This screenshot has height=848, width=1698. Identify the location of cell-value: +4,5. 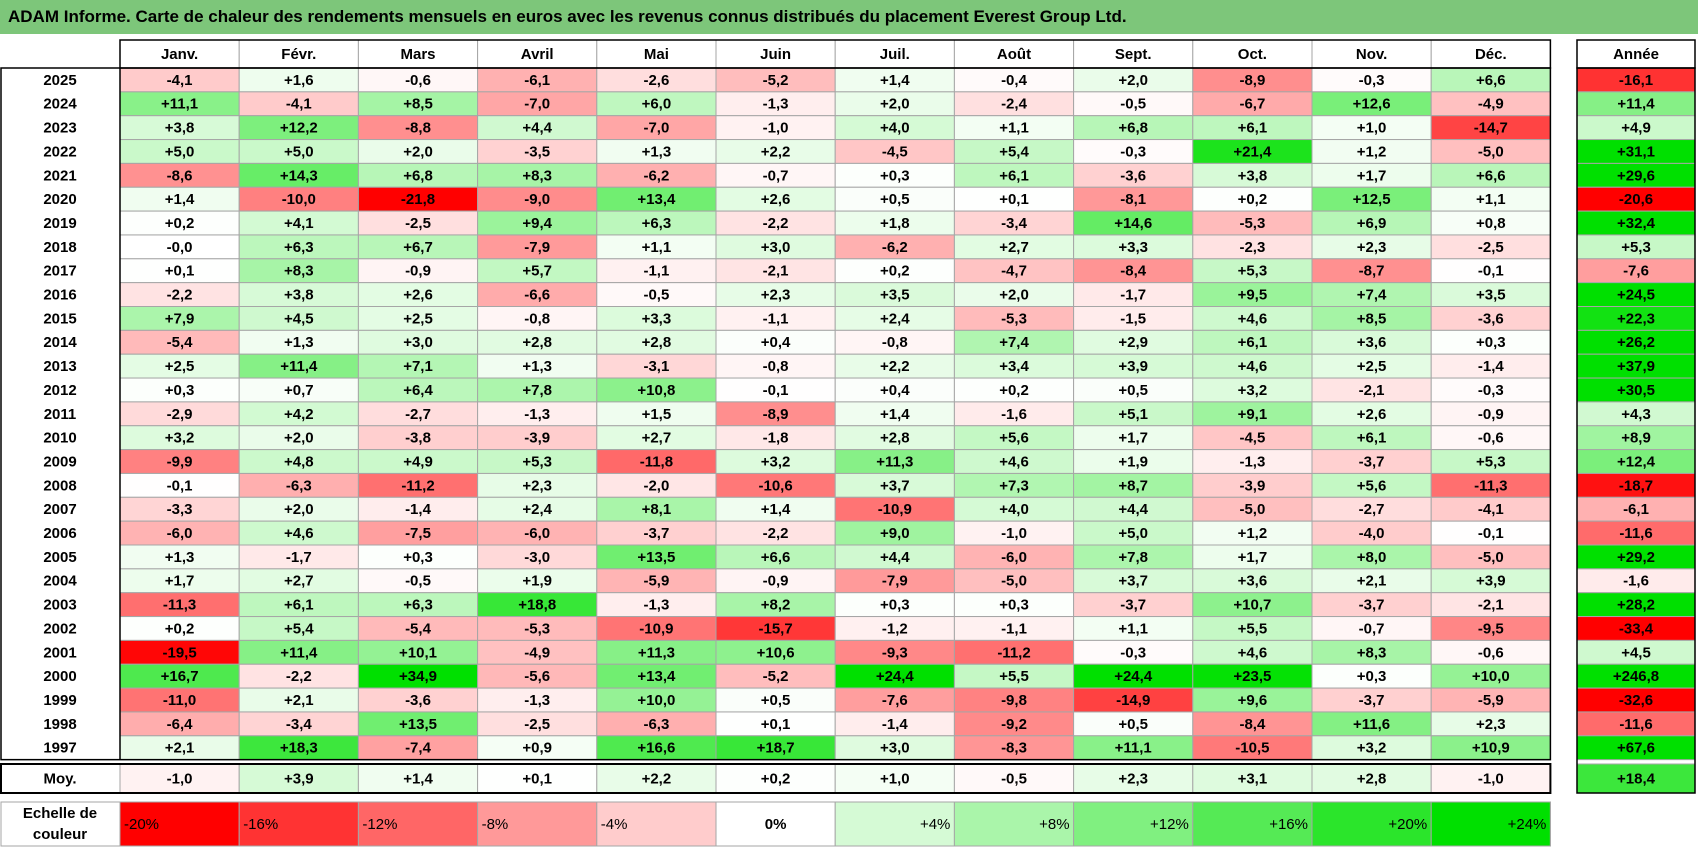
(299, 318).